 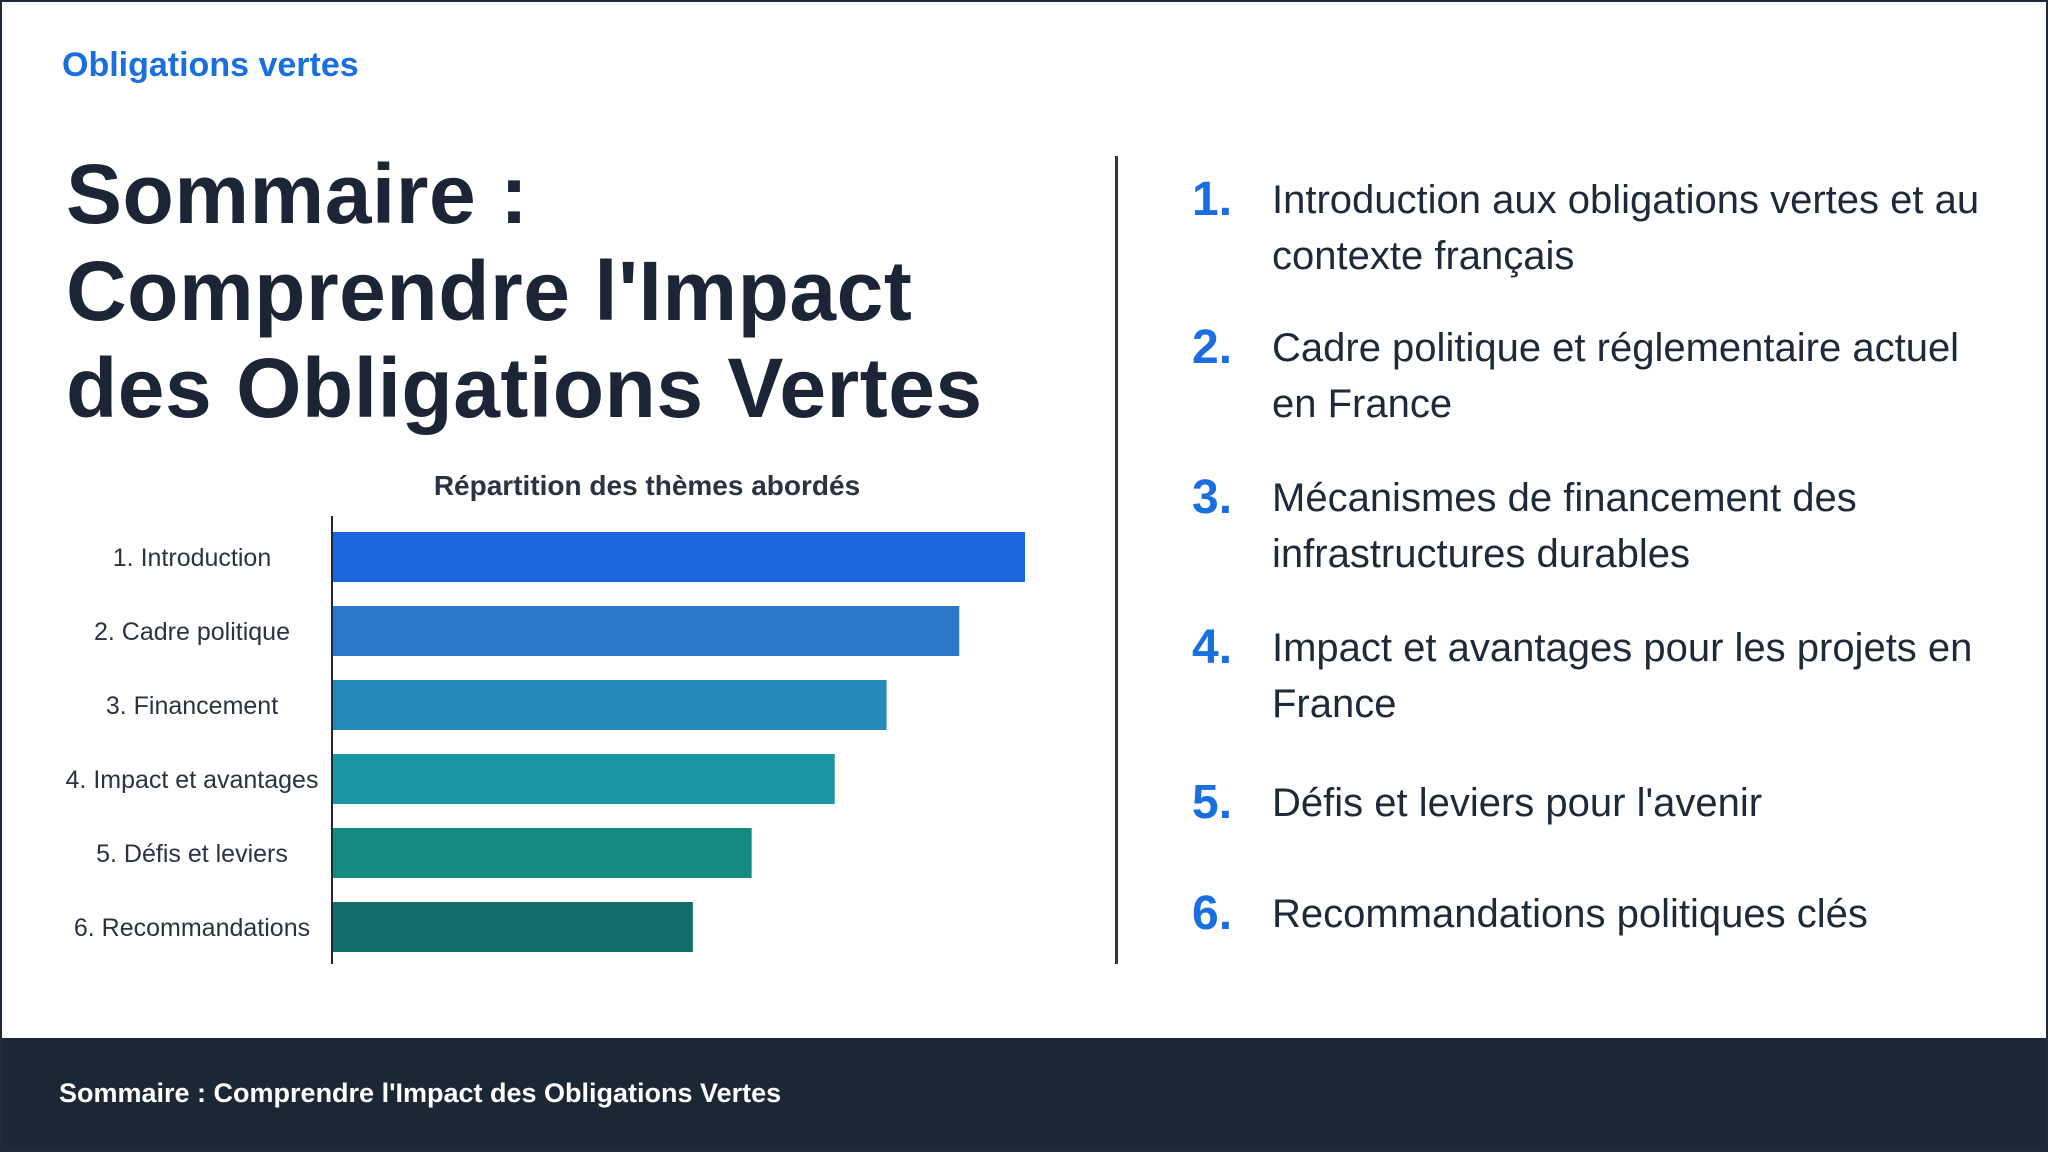 What do you see at coordinates (647, 485) in the screenshot?
I see `chart-title: Répartition des thèmes abordés` at bounding box center [647, 485].